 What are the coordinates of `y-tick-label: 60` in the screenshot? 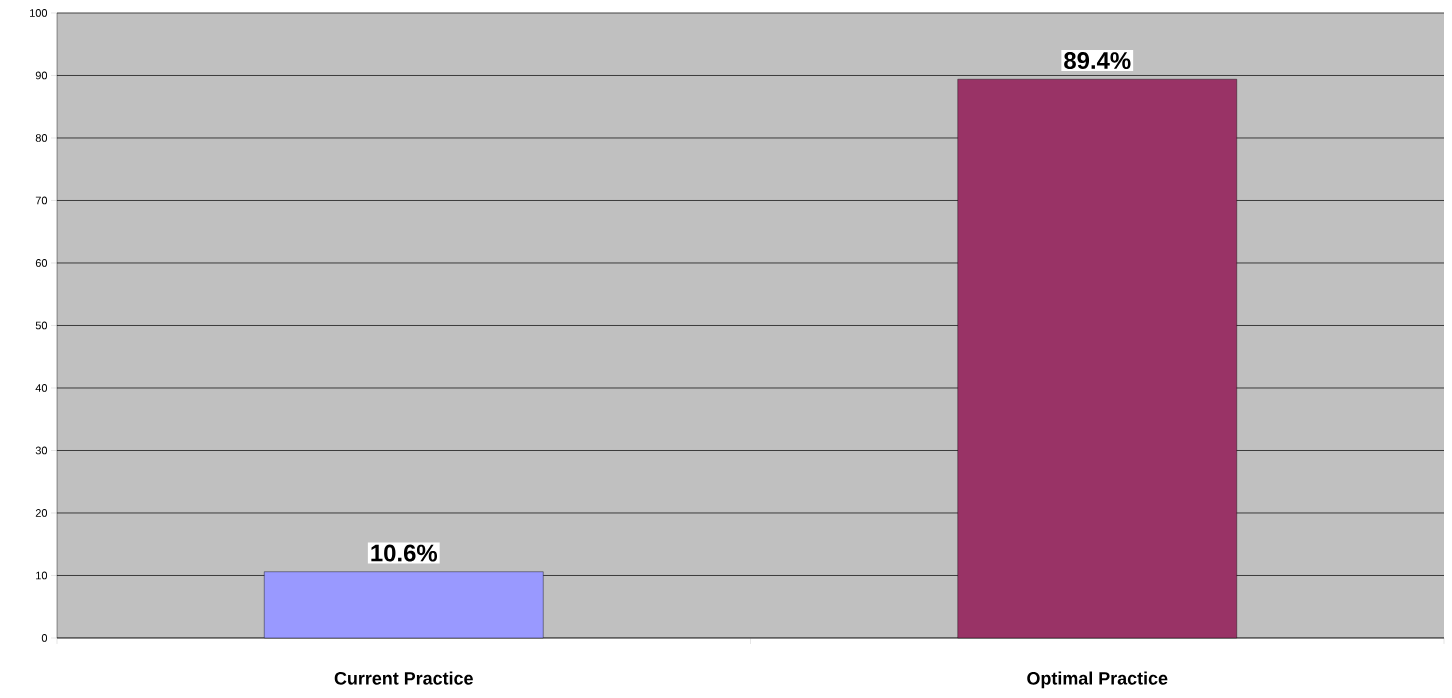 It's located at (41, 263).